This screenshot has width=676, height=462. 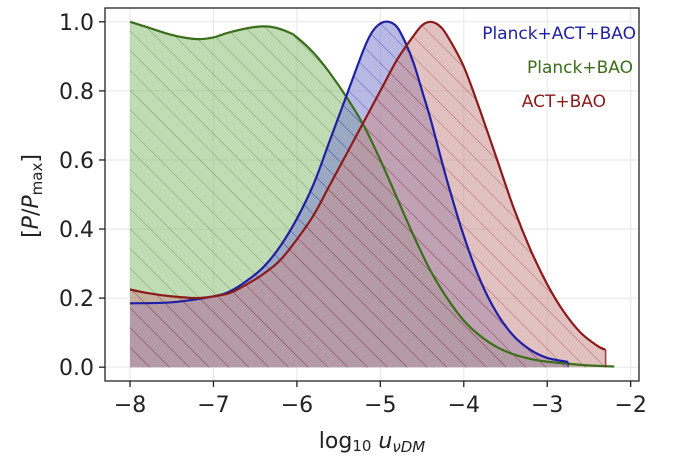 What do you see at coordinates (213, 405) in the screenshot?
I see `x-tick-label: −7` at bounding box center [213, 405].